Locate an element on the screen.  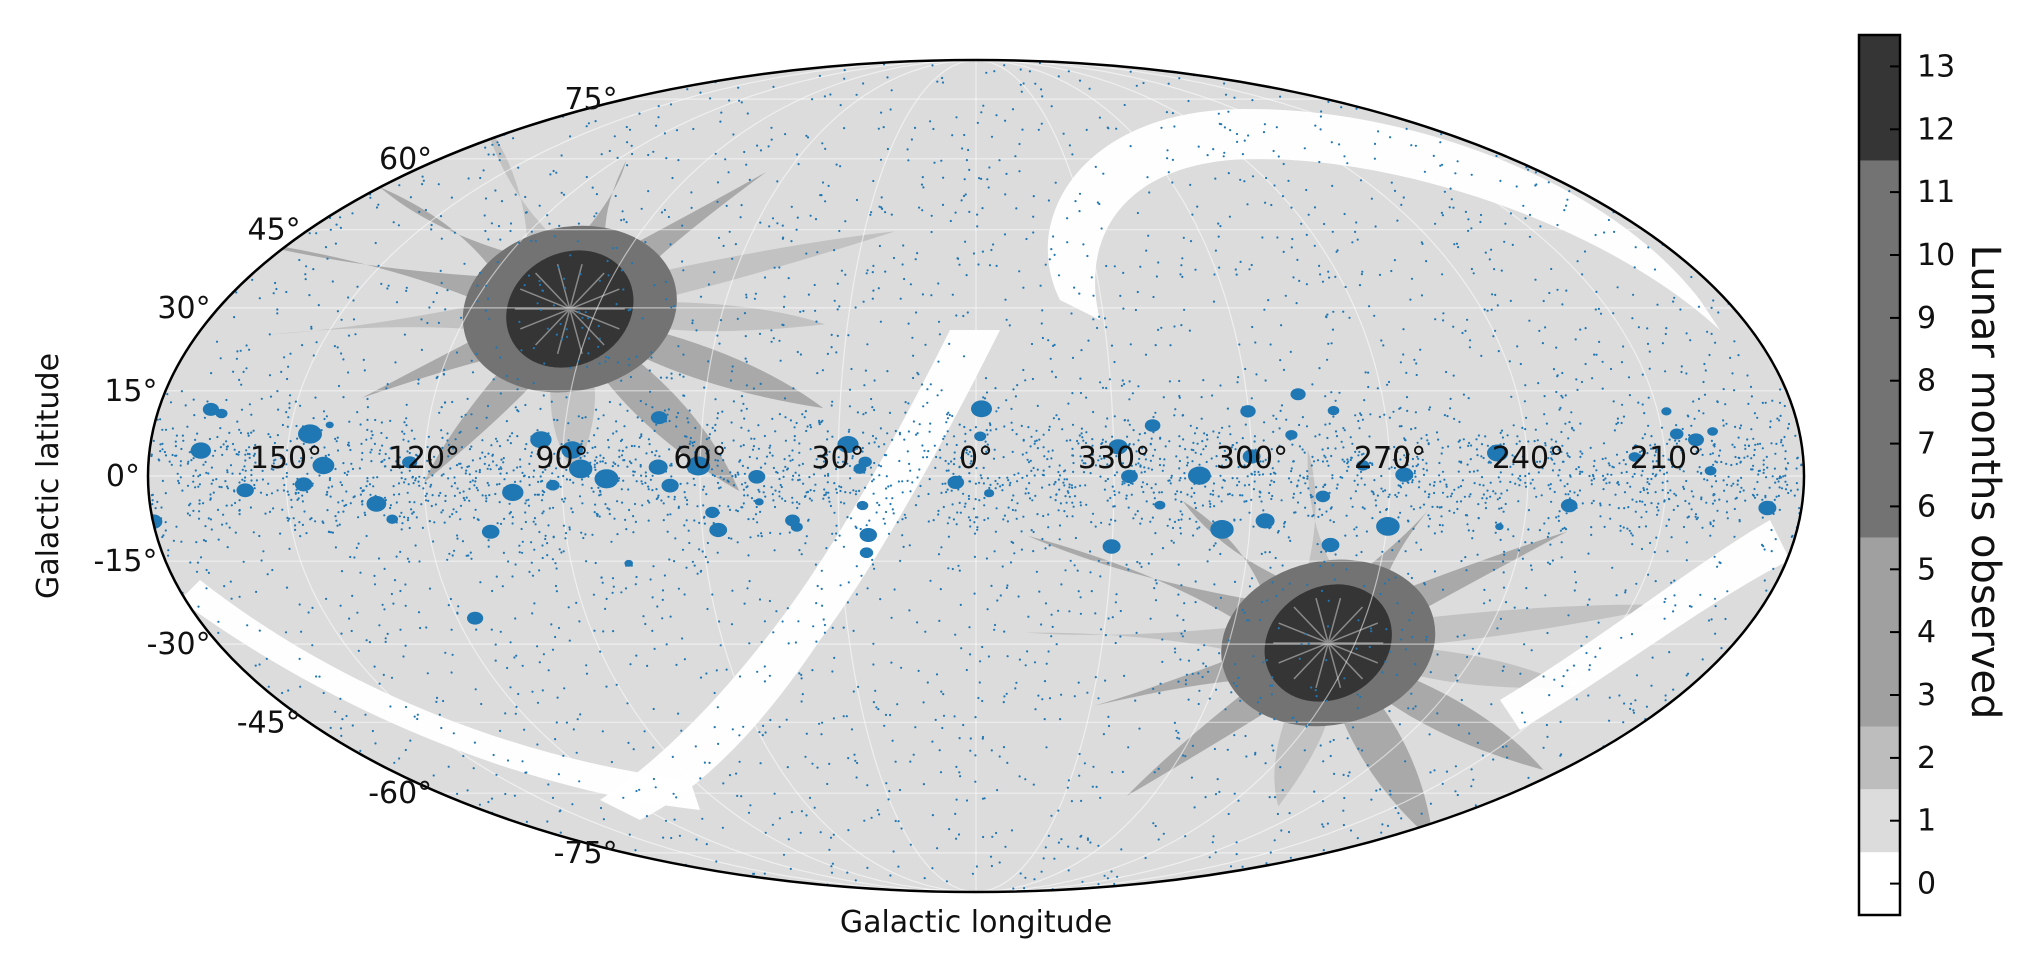
core-spoke is located at coordinates (587, 327).